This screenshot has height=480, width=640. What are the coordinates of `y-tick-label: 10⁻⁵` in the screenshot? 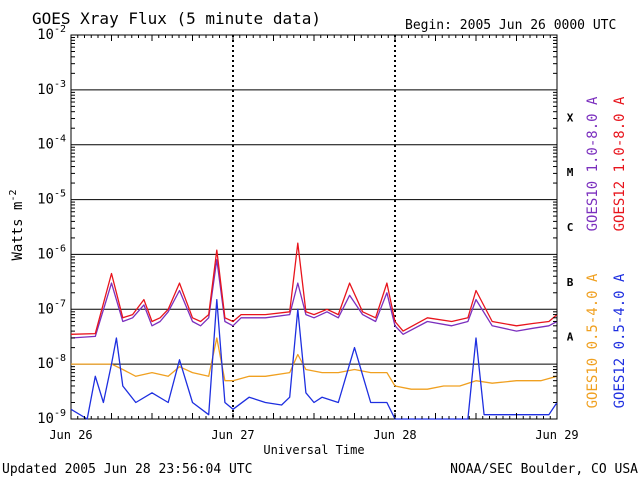 It's located at (51, 198).